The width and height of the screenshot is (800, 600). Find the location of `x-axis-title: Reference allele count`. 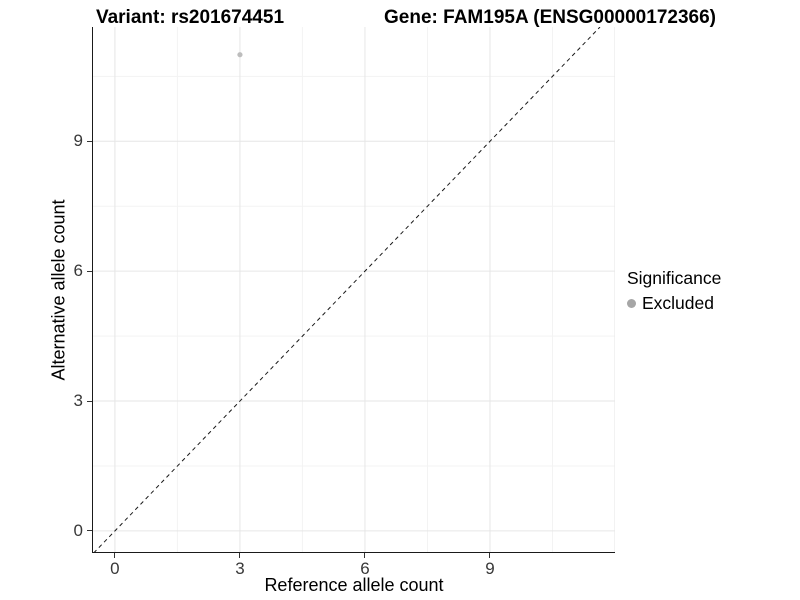

x-axis-title: Reference allele count is located at coordinates (354, 585).